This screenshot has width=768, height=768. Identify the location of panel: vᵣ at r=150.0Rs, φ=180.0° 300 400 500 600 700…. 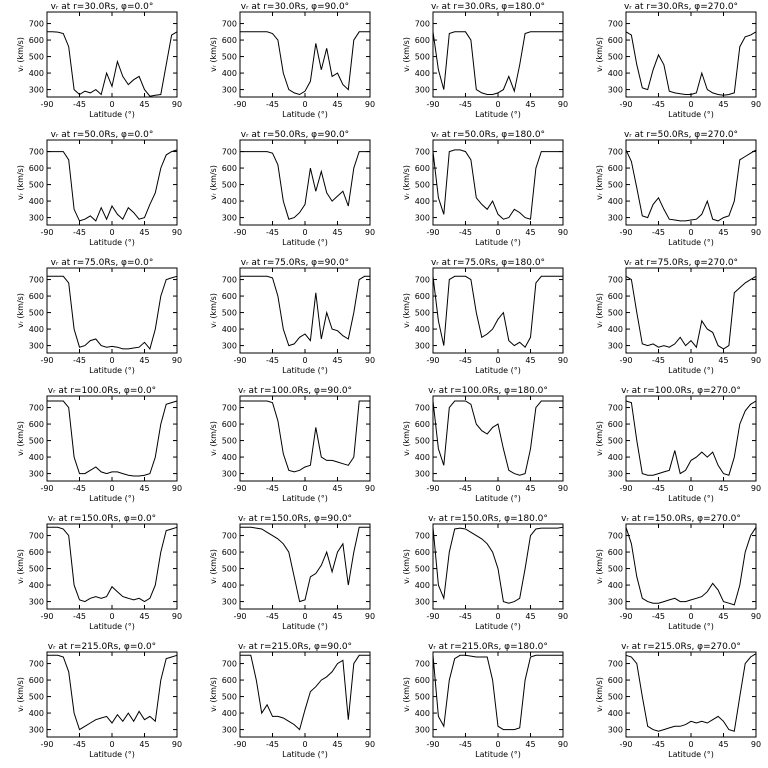
(485, 572).